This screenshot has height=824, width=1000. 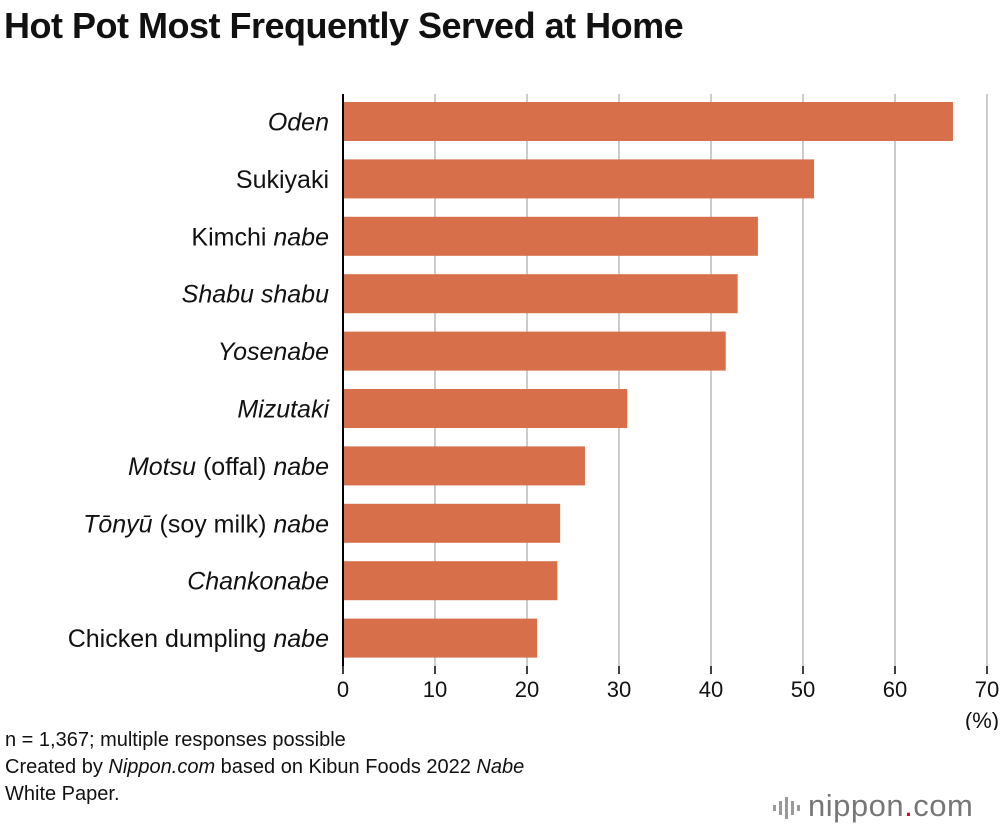 I want to click on category-label: Sukiyaki, so click(x=282, y=180).